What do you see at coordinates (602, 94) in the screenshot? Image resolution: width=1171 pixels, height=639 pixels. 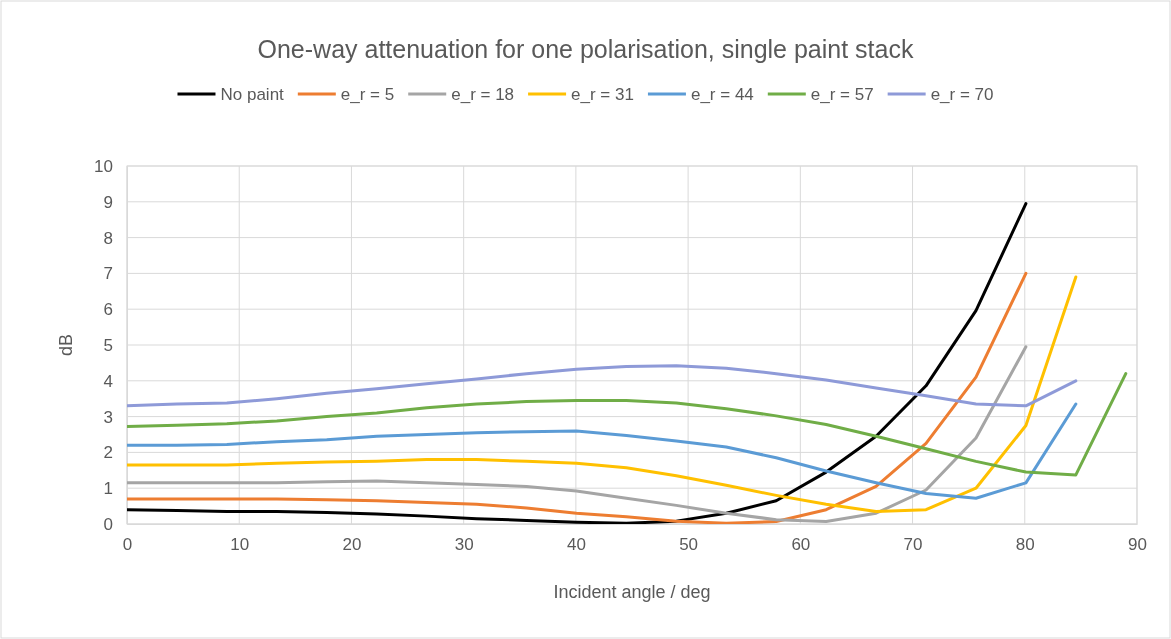 I see `legend-label: e_r = 31` at bounding box center [602, 94].